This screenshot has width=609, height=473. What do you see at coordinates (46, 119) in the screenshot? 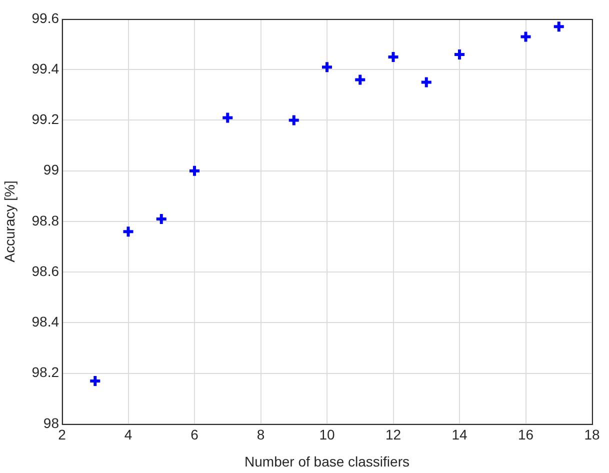
I see `y-tick-label: 99.2` at bounding box center [46, 119].